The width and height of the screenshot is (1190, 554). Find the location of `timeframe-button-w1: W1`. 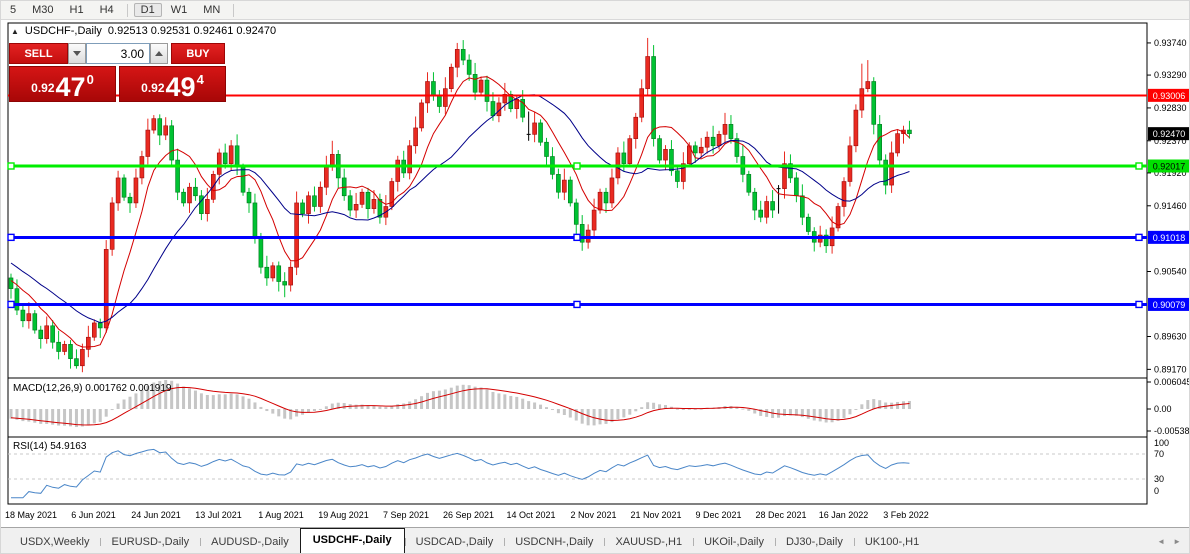

timeframe-button-w1: W1 is located at coordinates (179, 10).